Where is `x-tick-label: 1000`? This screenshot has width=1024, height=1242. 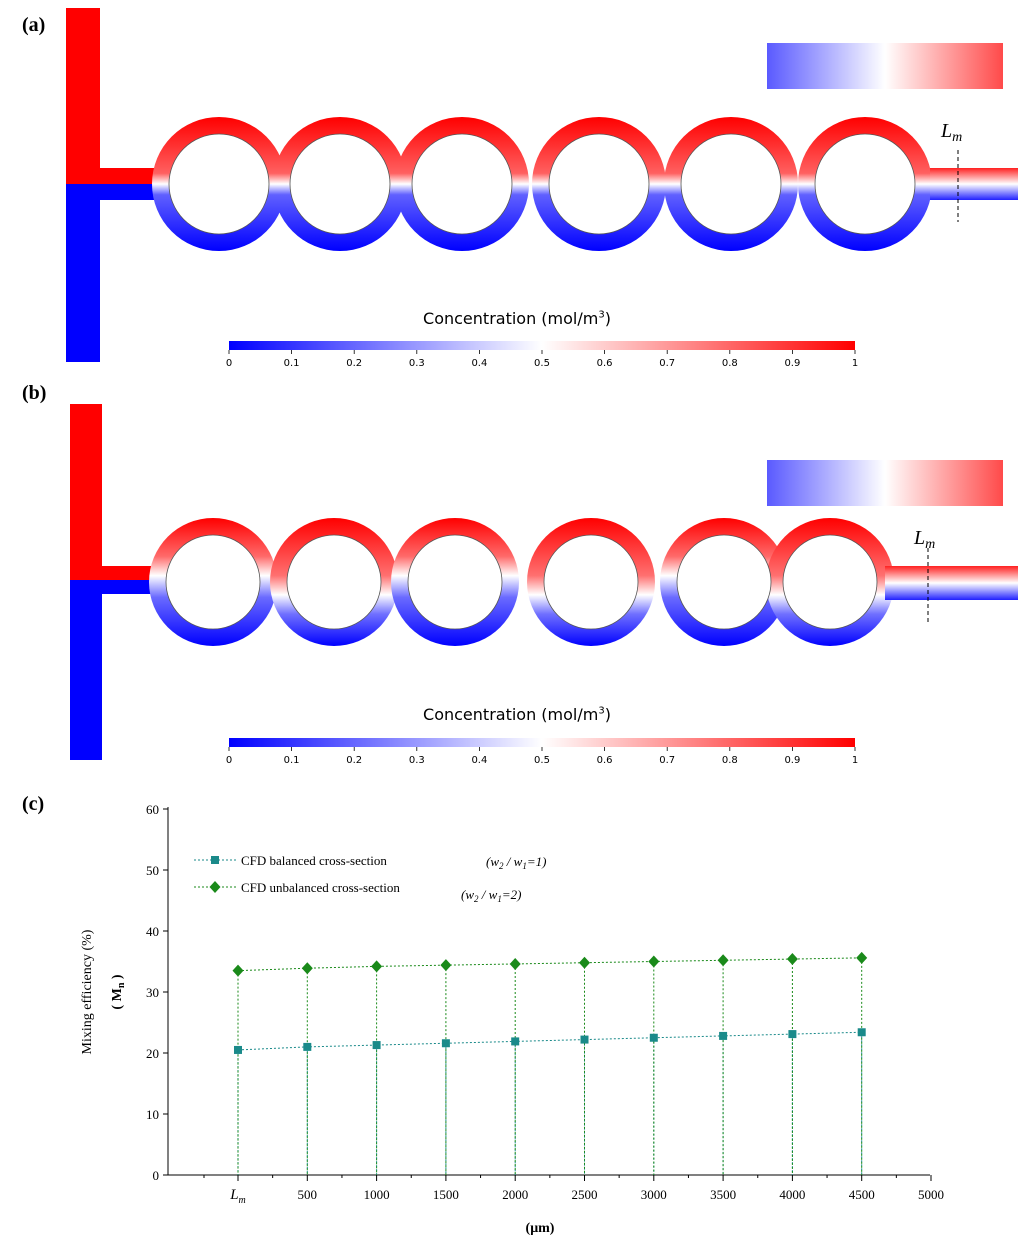
x-tick-label: 1000 is located at coordinates (377, 1194).